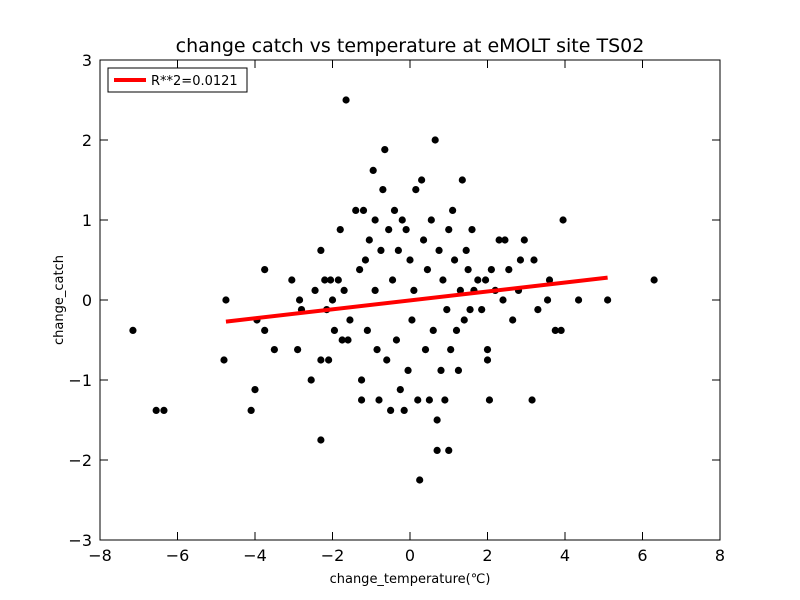  What do you see at coordinates (80, 380) in the screenshot?
I see `y-tick-label: −1` at bounding box center [80, 380].